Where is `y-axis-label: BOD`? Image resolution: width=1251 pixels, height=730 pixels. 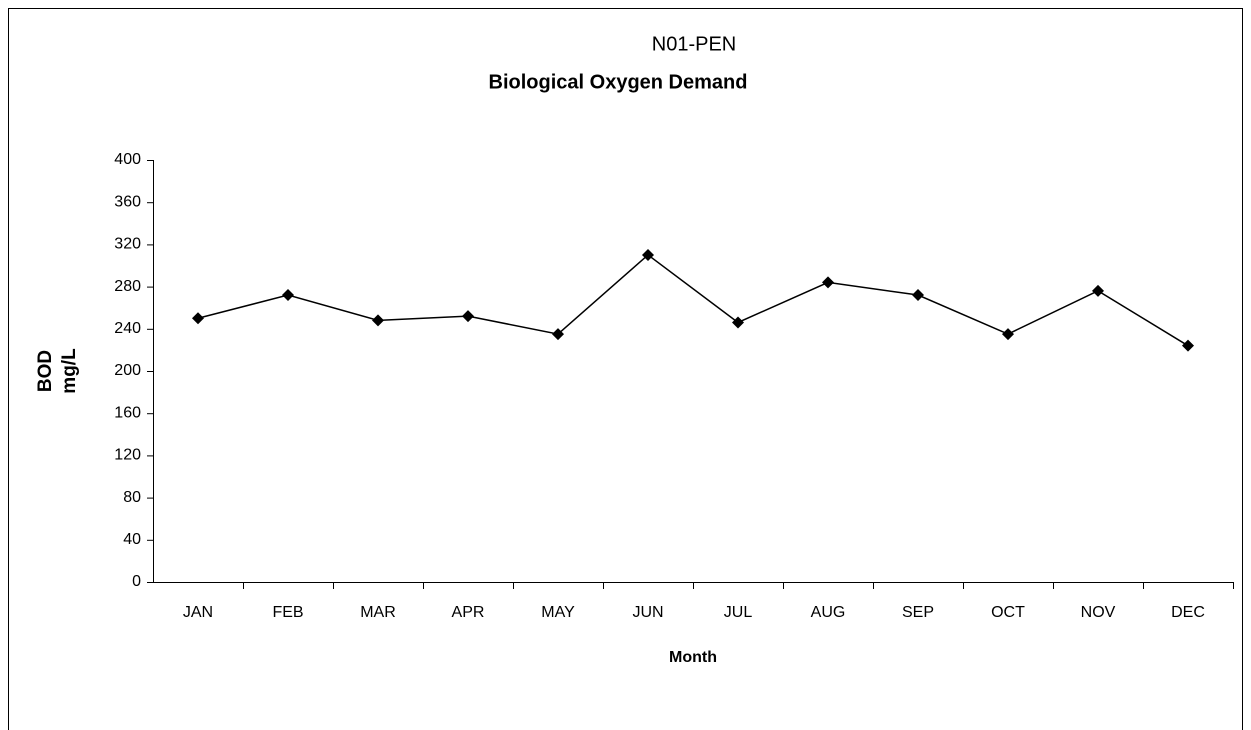 y-axis-label: BOD is located at coordinates (45, 371).